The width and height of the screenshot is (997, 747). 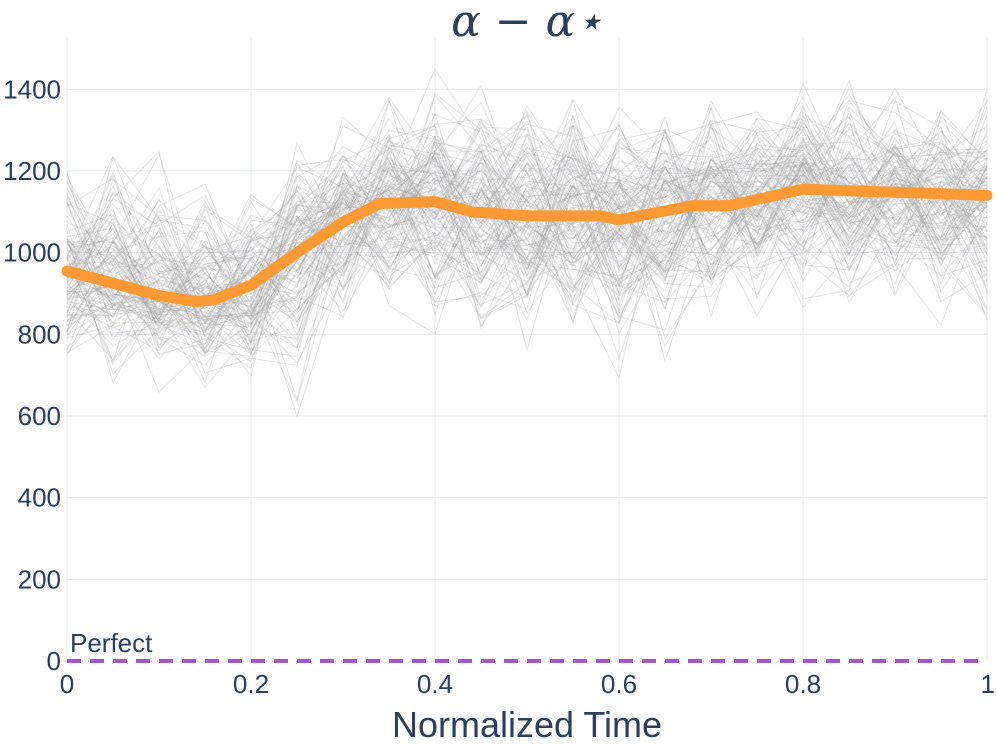 I want to click on y-tick-label: 1400, so click(x=32, y=89).